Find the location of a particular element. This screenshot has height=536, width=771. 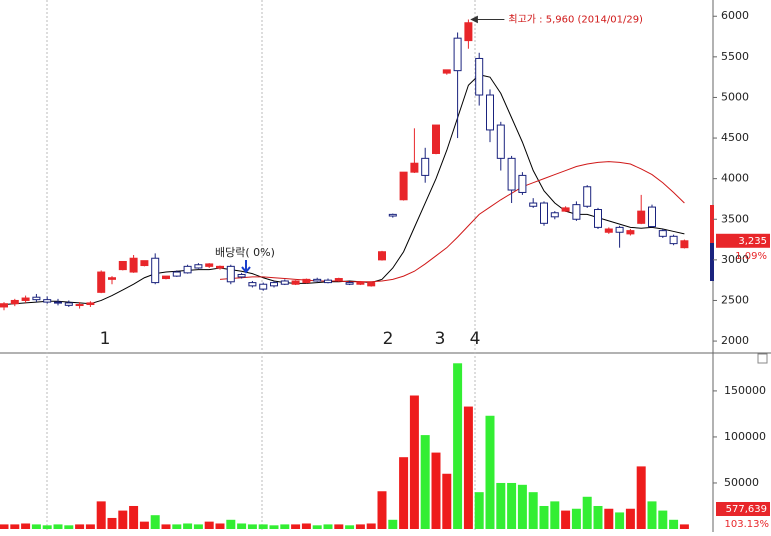

y-tick-label: 50000 is located at coordinates (741, 482).